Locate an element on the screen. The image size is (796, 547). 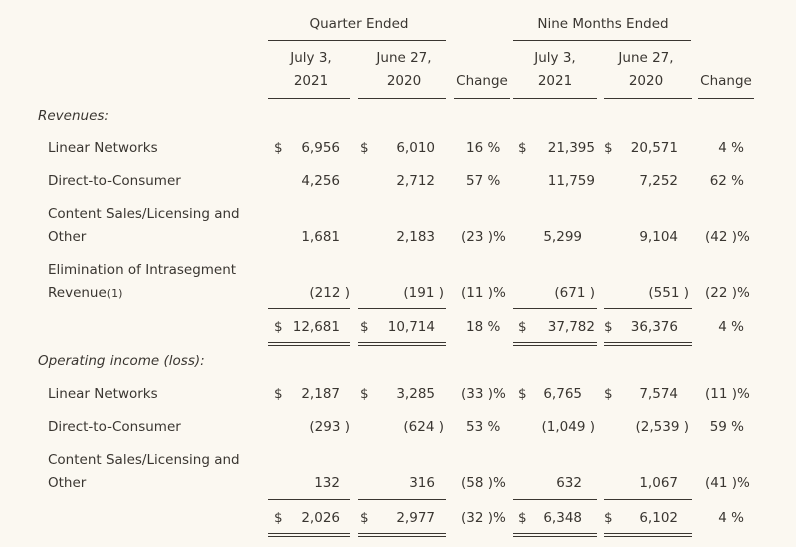
value-n20: (2,539 ) is located at coordinates (662, 427).